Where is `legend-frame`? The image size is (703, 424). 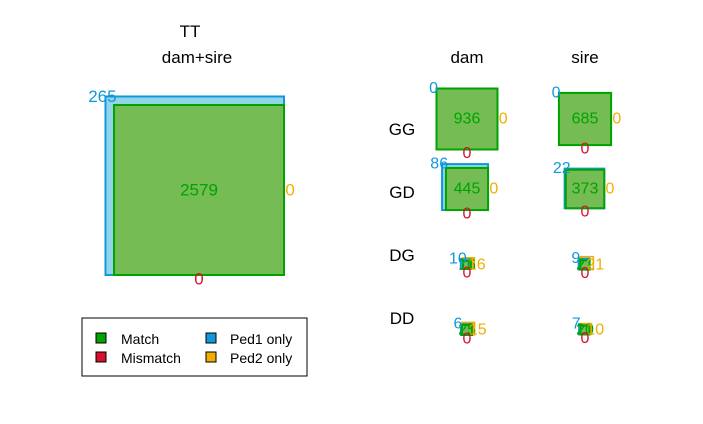
legend-frame is located at coordinates (194, 347).